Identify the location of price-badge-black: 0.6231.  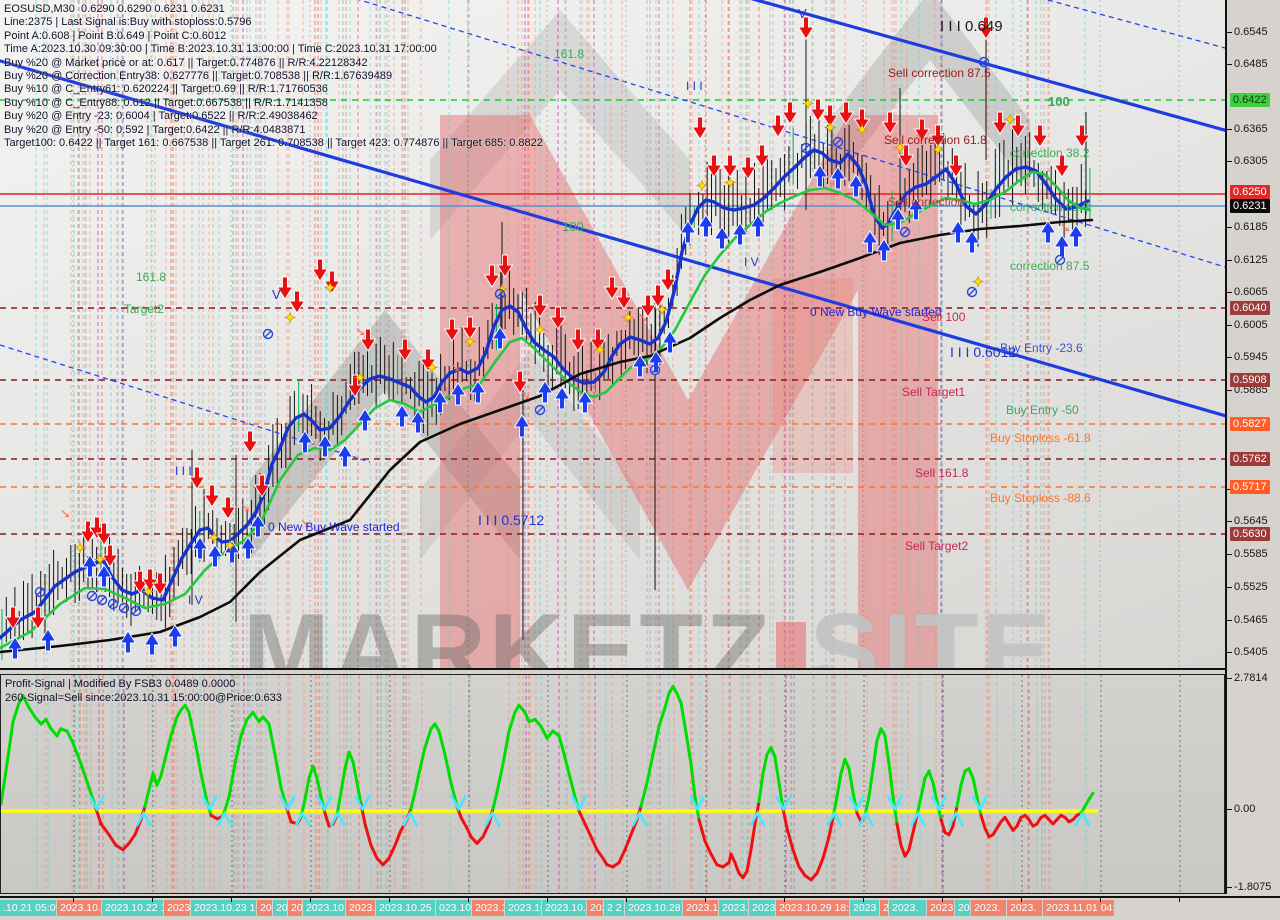
(1250, 206).